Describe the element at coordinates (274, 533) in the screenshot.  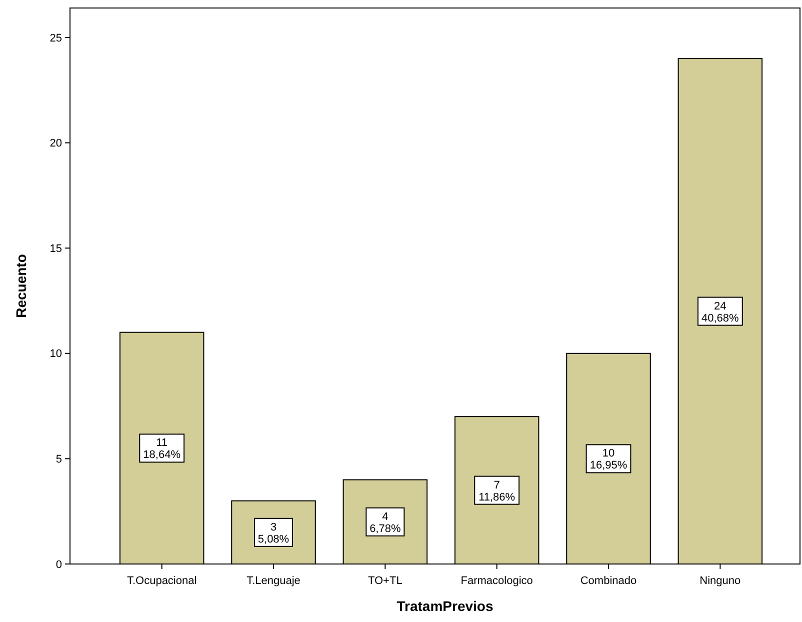
I see `data-label: 3 5,08%` at that location.